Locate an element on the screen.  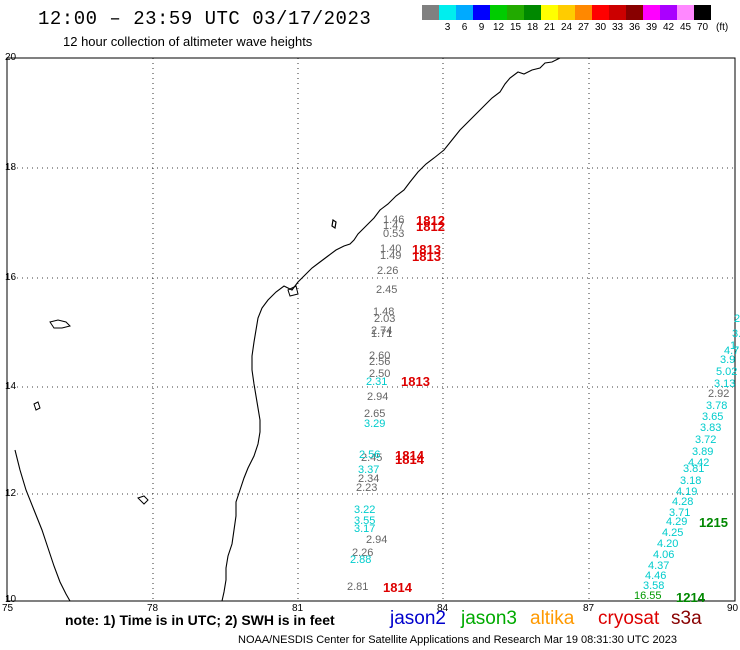
legend-cryosat: cryosat is located at coordinates (629, 618).